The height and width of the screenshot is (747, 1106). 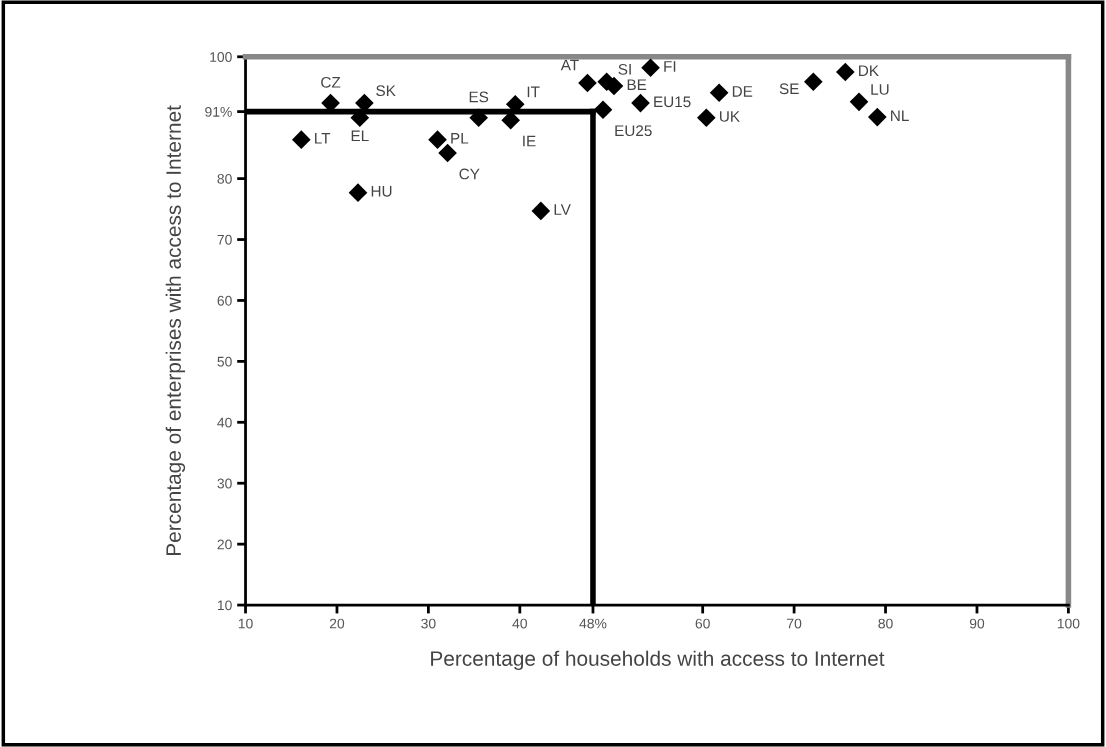 What do you see at coordinates (460, 138) in the screenshot?
I see `annotation: PL` at bounding box center [460, 138].